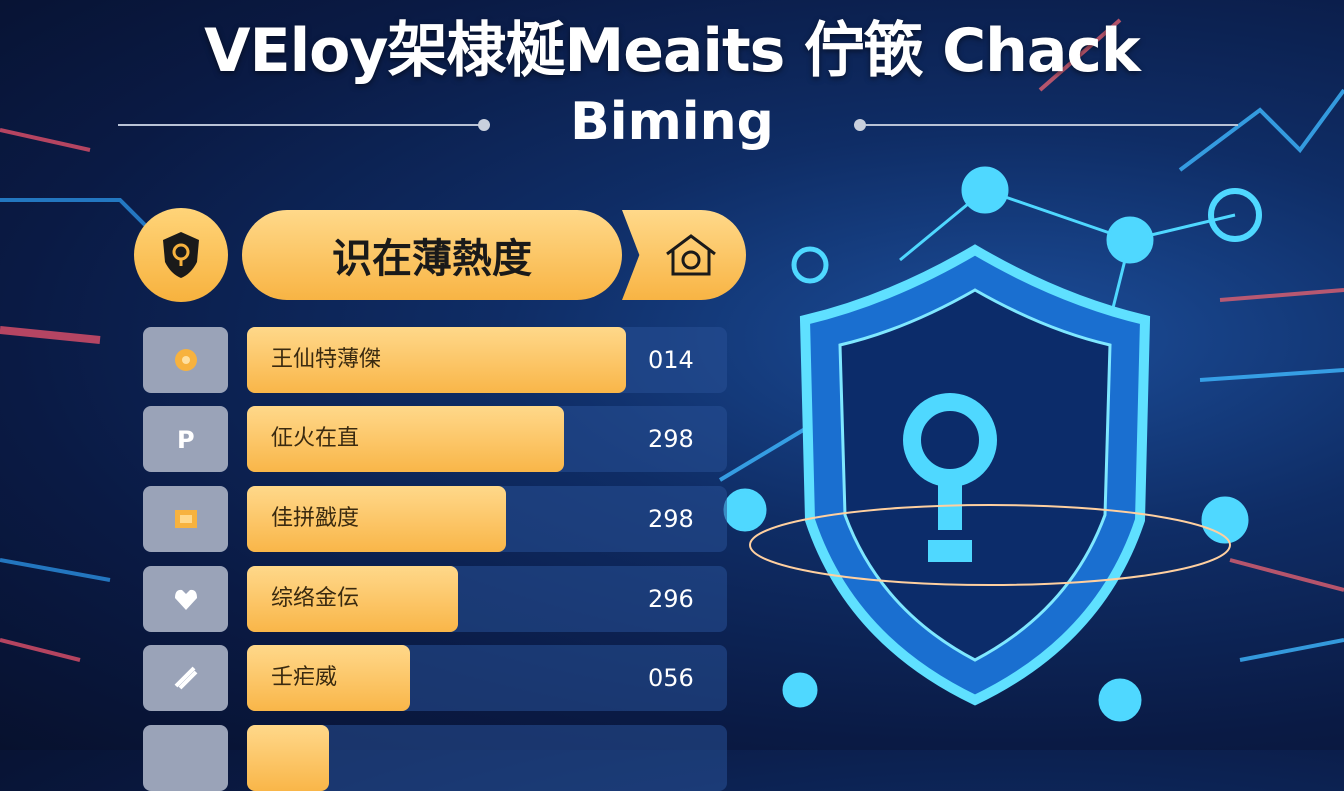 This screenshot has width=1344, height=791. Describe the element at coordinates (671, 678) in the screenshot. I see `row-value: 056` at that location.